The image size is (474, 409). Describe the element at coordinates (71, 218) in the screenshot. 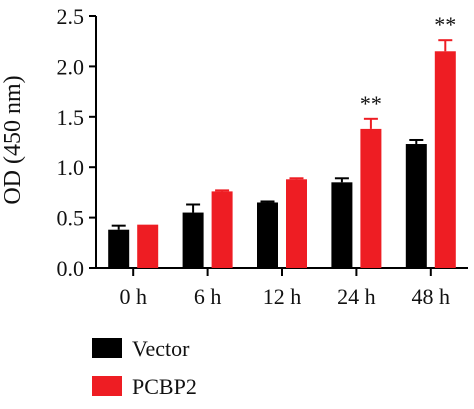

I see `y-tick-label-1: 0.5` at that location.